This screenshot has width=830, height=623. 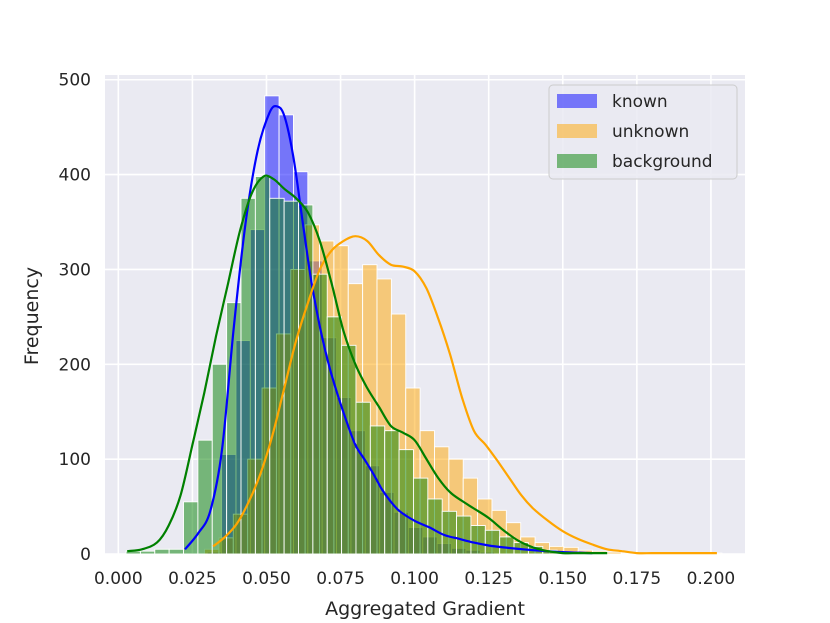 What do you see at coordinates (577, 101) in the screenshot?
I see `known-legend-swatch` at bounding box center [577, 101].